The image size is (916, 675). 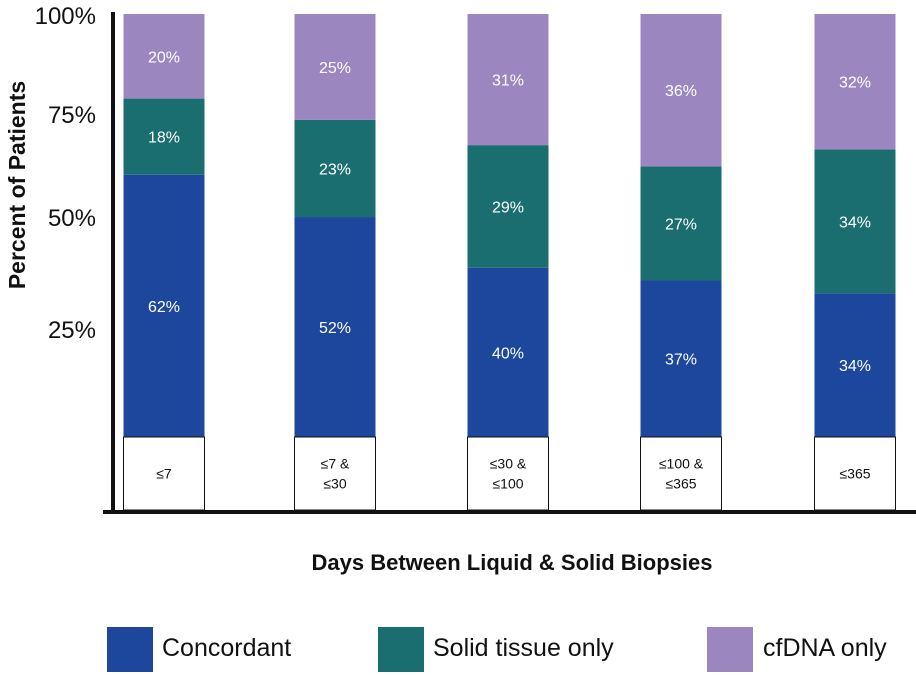 I want to click on data-label: 23%, so click(x=335, y=169).